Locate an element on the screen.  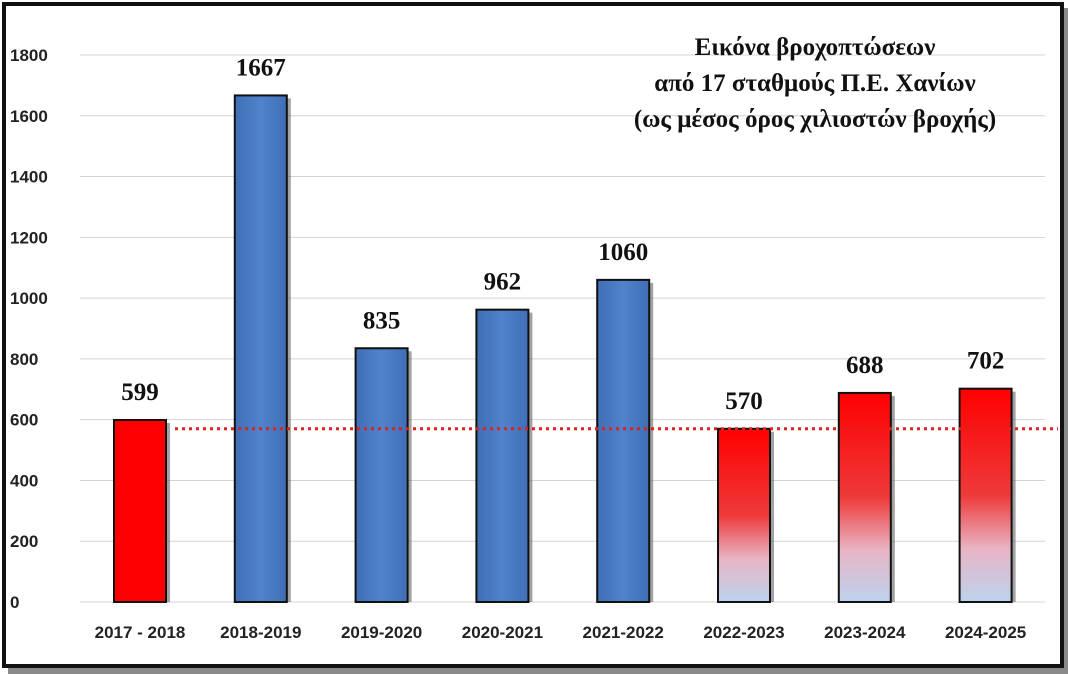
y-tick-label: 600 is located at coordinates (24, 420).